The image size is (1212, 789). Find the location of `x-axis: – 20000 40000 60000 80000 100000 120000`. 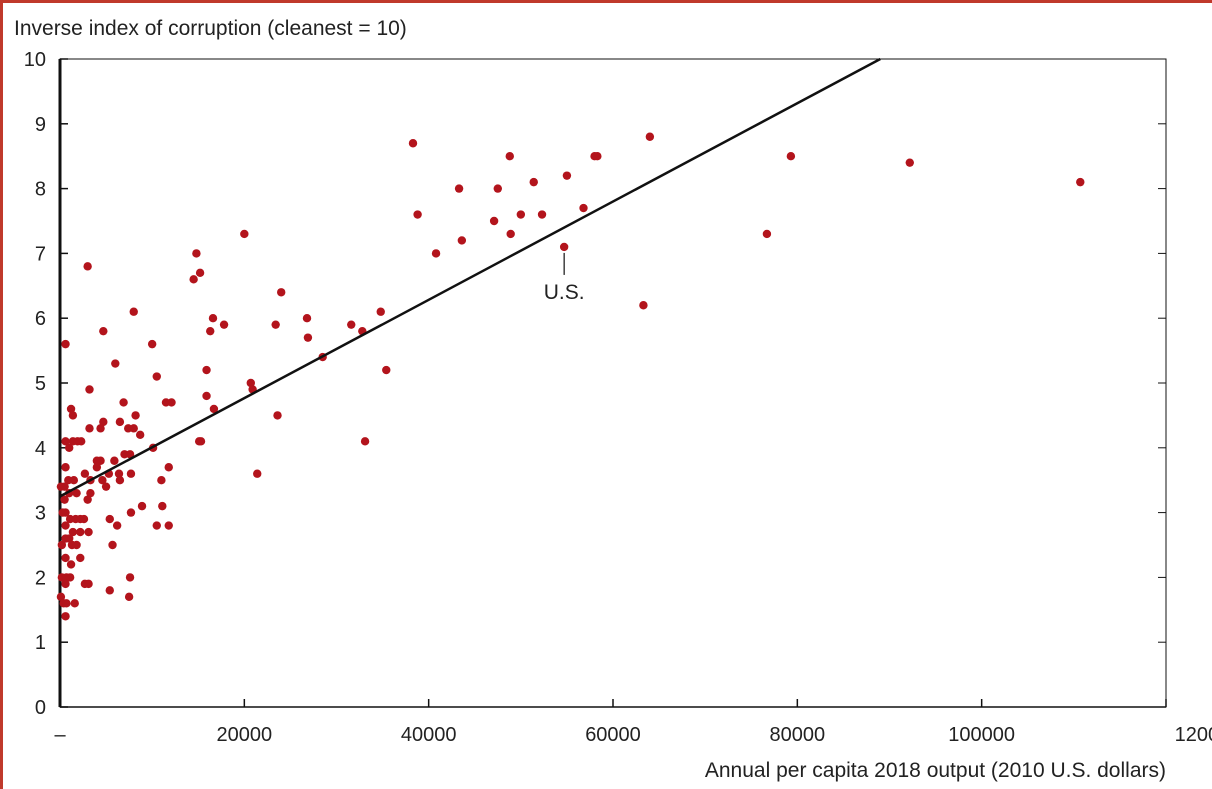

x-axis: – 20000 40000 60000 80000 100000 120000 is located at coordinates (633, 722).